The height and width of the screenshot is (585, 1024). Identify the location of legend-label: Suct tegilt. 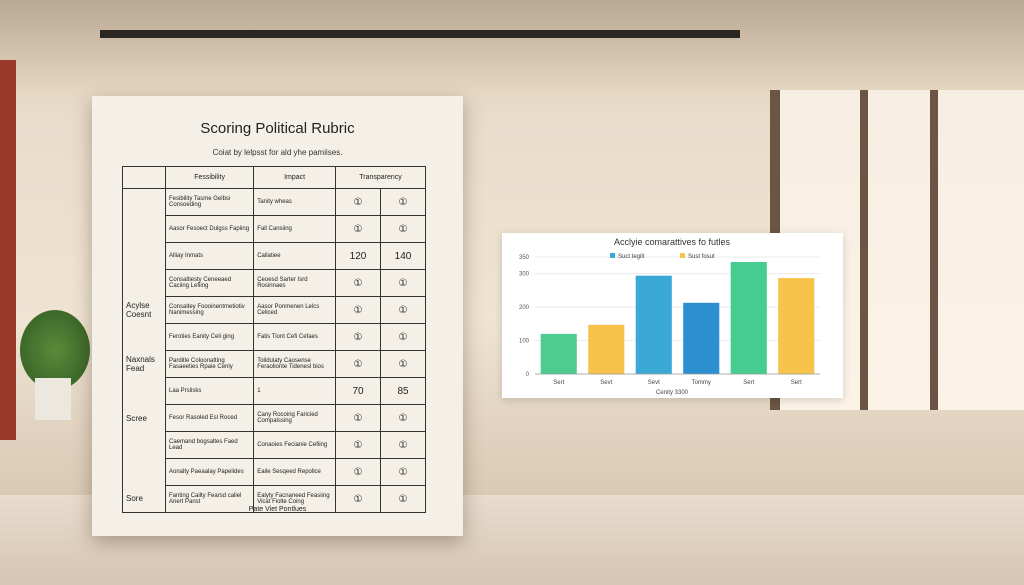
(631, 257).